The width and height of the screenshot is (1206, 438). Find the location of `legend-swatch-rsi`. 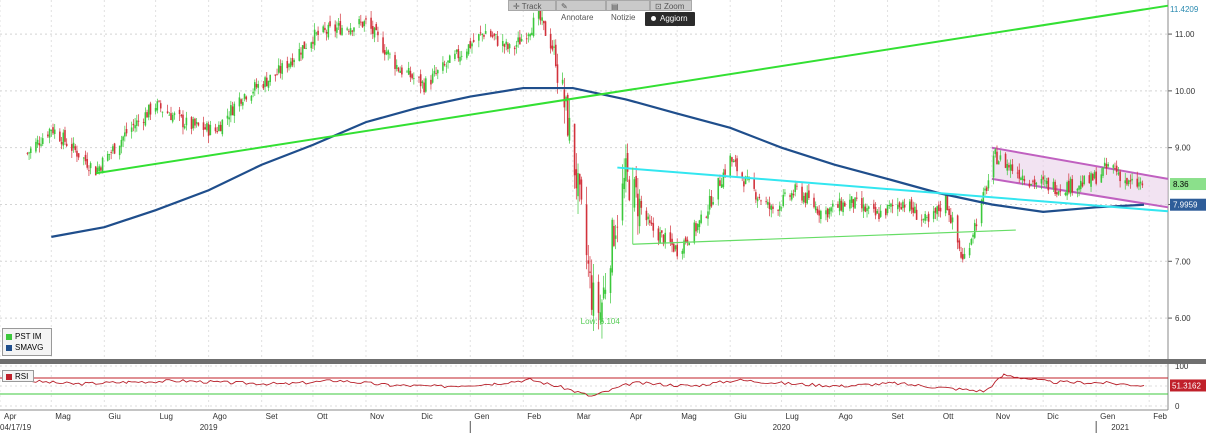

legend-swatch-rsi is located at coordinates (9, 376).